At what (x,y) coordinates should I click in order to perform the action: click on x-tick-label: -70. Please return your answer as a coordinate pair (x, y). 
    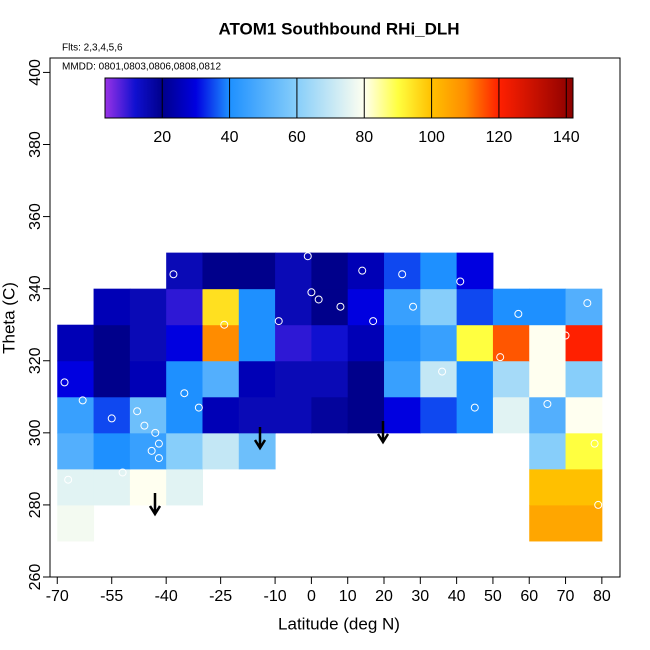
    Looking at the image, I should click on (57, 596).